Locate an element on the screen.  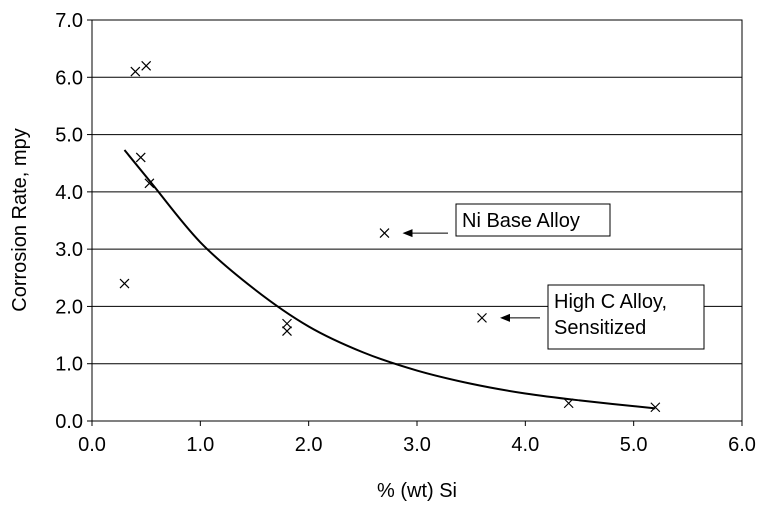
y-tick-label: 7.0 is located at coordinates (69, 21).